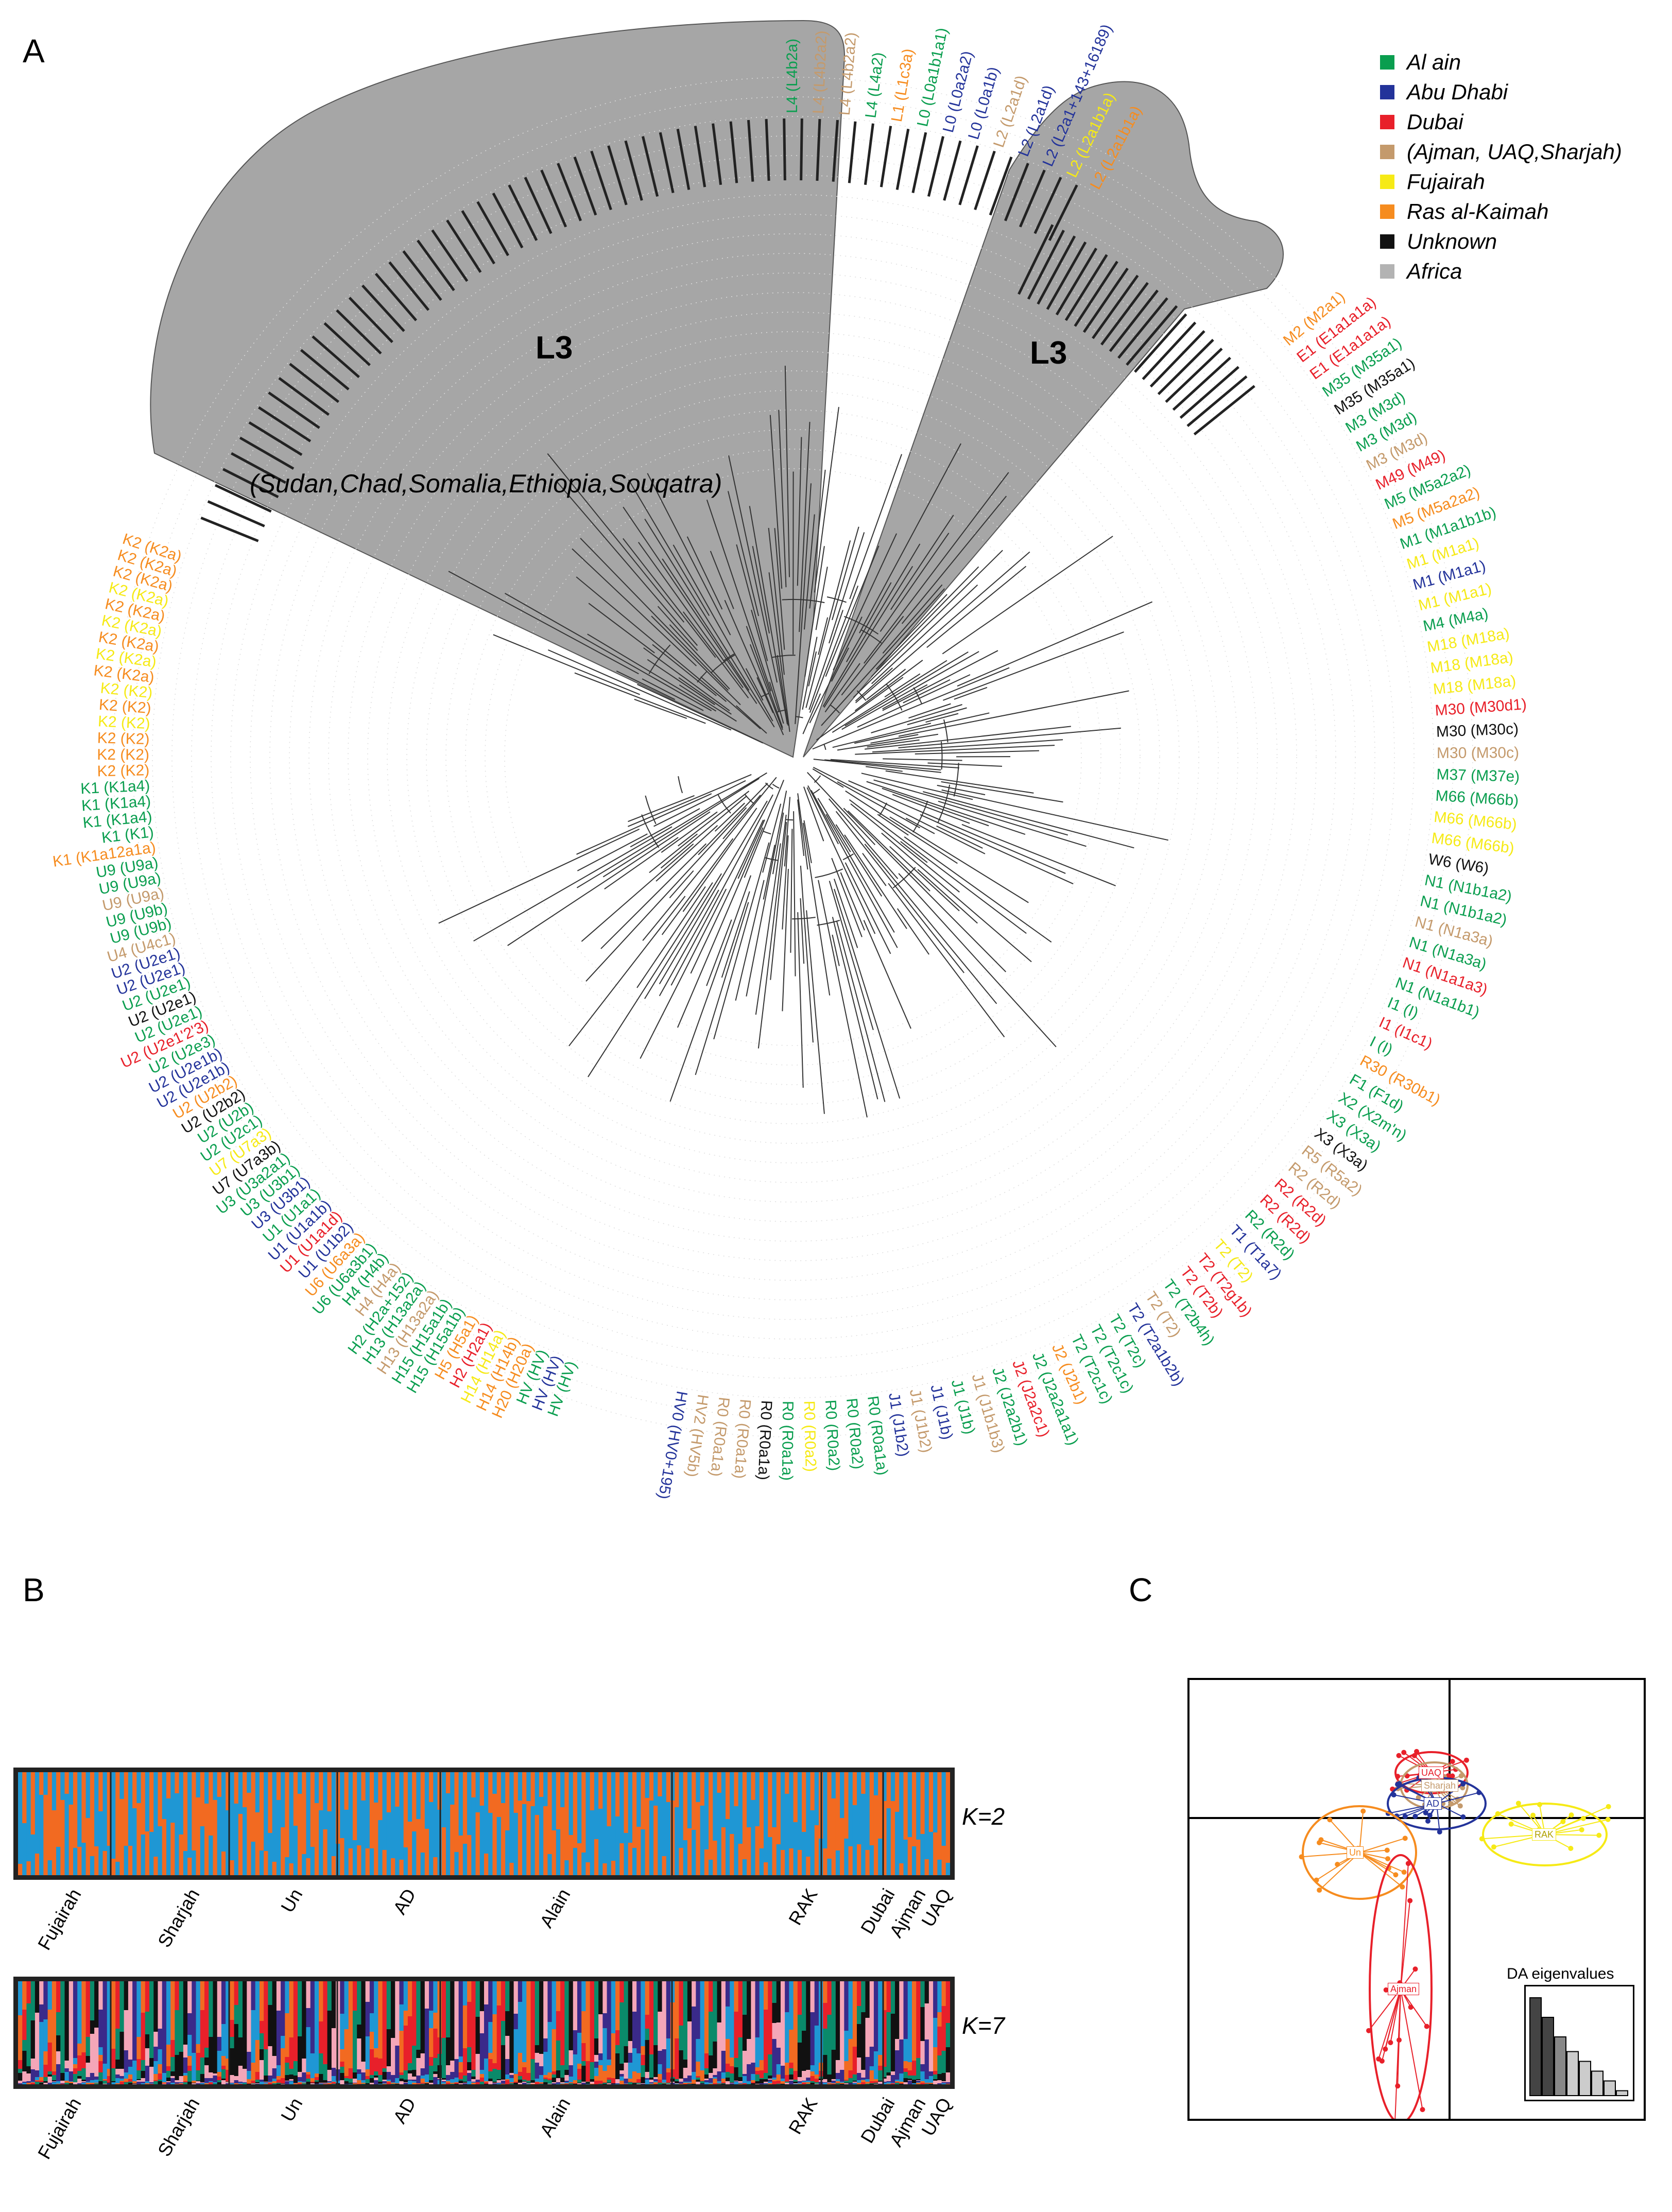 This screenshot has height=2212, width=1672. I want to click on clade-label-l3-left: L3, so click(555, 348).